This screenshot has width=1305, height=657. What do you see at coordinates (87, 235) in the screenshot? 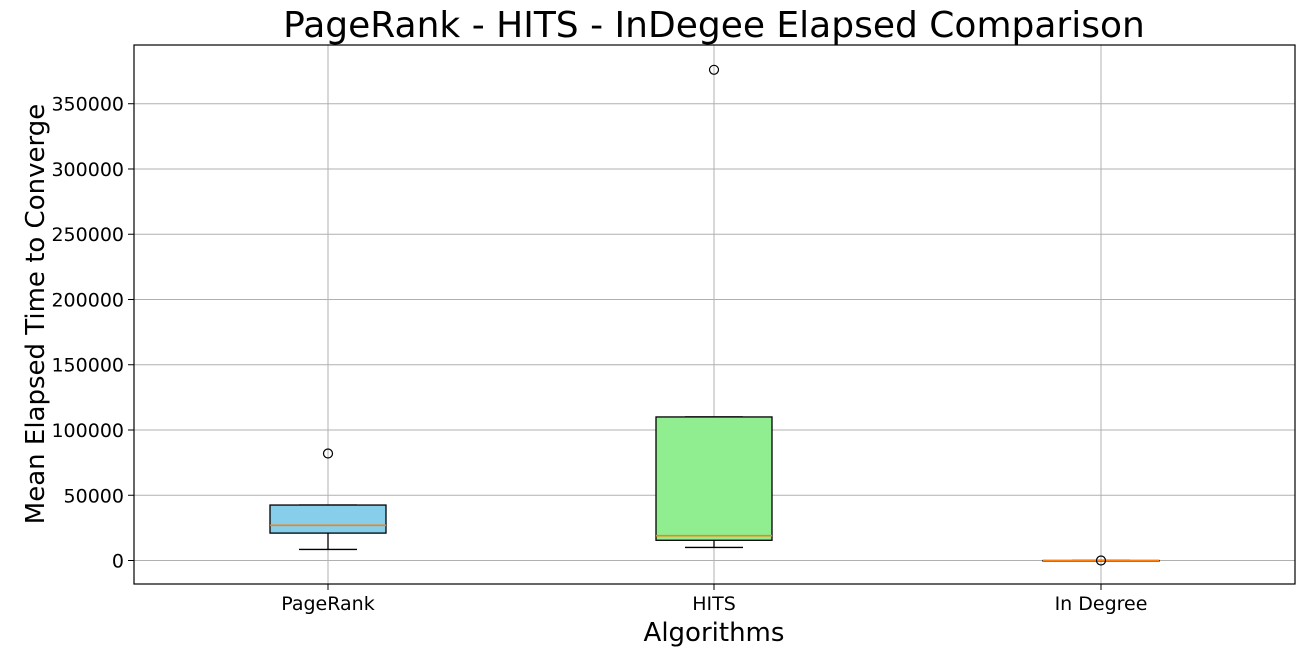
I see `y-tick-label: 250000` at bounding box center [87, 235].